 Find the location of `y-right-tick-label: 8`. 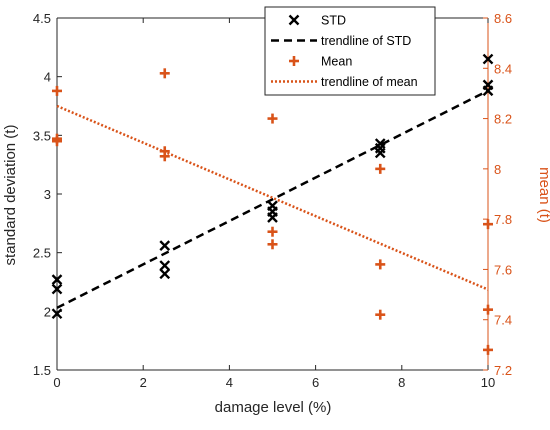

y-right-tick-label: 8 is located at coordinates (497, 169).